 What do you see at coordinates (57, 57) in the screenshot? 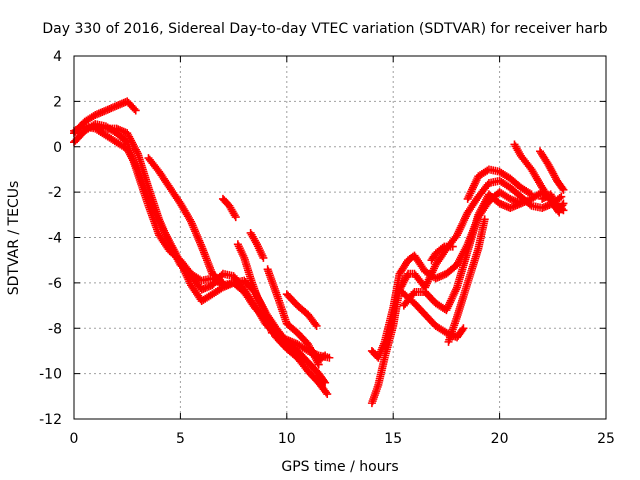
I see `y-tick-label: 4` at bounding box center [57, 57].